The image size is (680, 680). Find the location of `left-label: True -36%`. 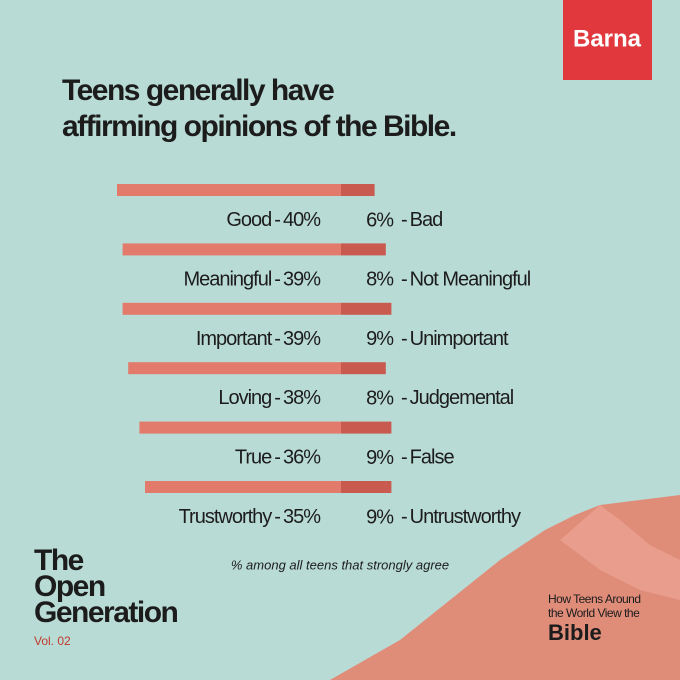

left-label: True -36% is located at coordinates (278, 458).